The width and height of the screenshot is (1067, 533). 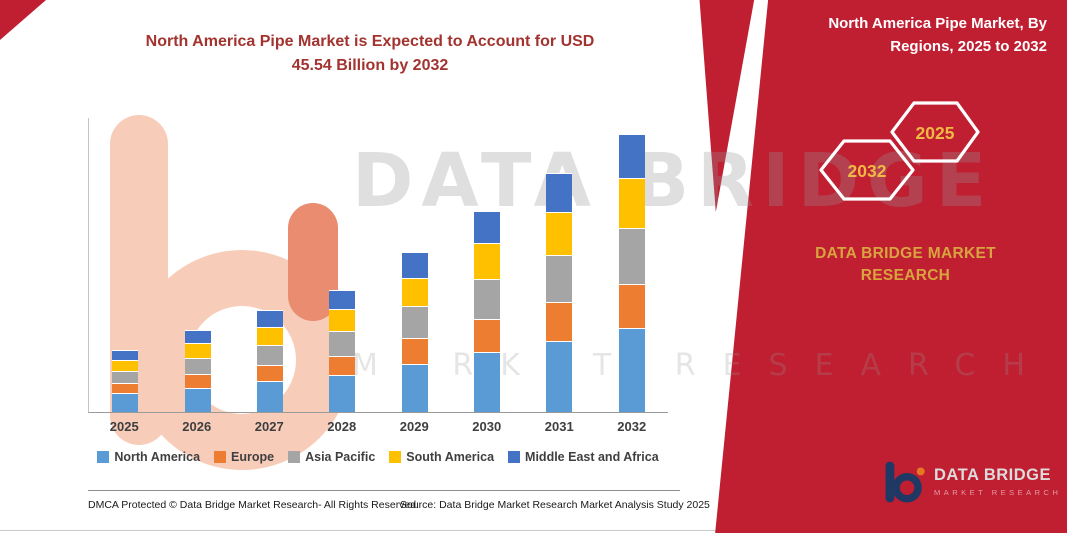 I want to click on data-bridge-logo: DATA BRIDGE MARKET RESEARCH, so click(x=971, y=482).